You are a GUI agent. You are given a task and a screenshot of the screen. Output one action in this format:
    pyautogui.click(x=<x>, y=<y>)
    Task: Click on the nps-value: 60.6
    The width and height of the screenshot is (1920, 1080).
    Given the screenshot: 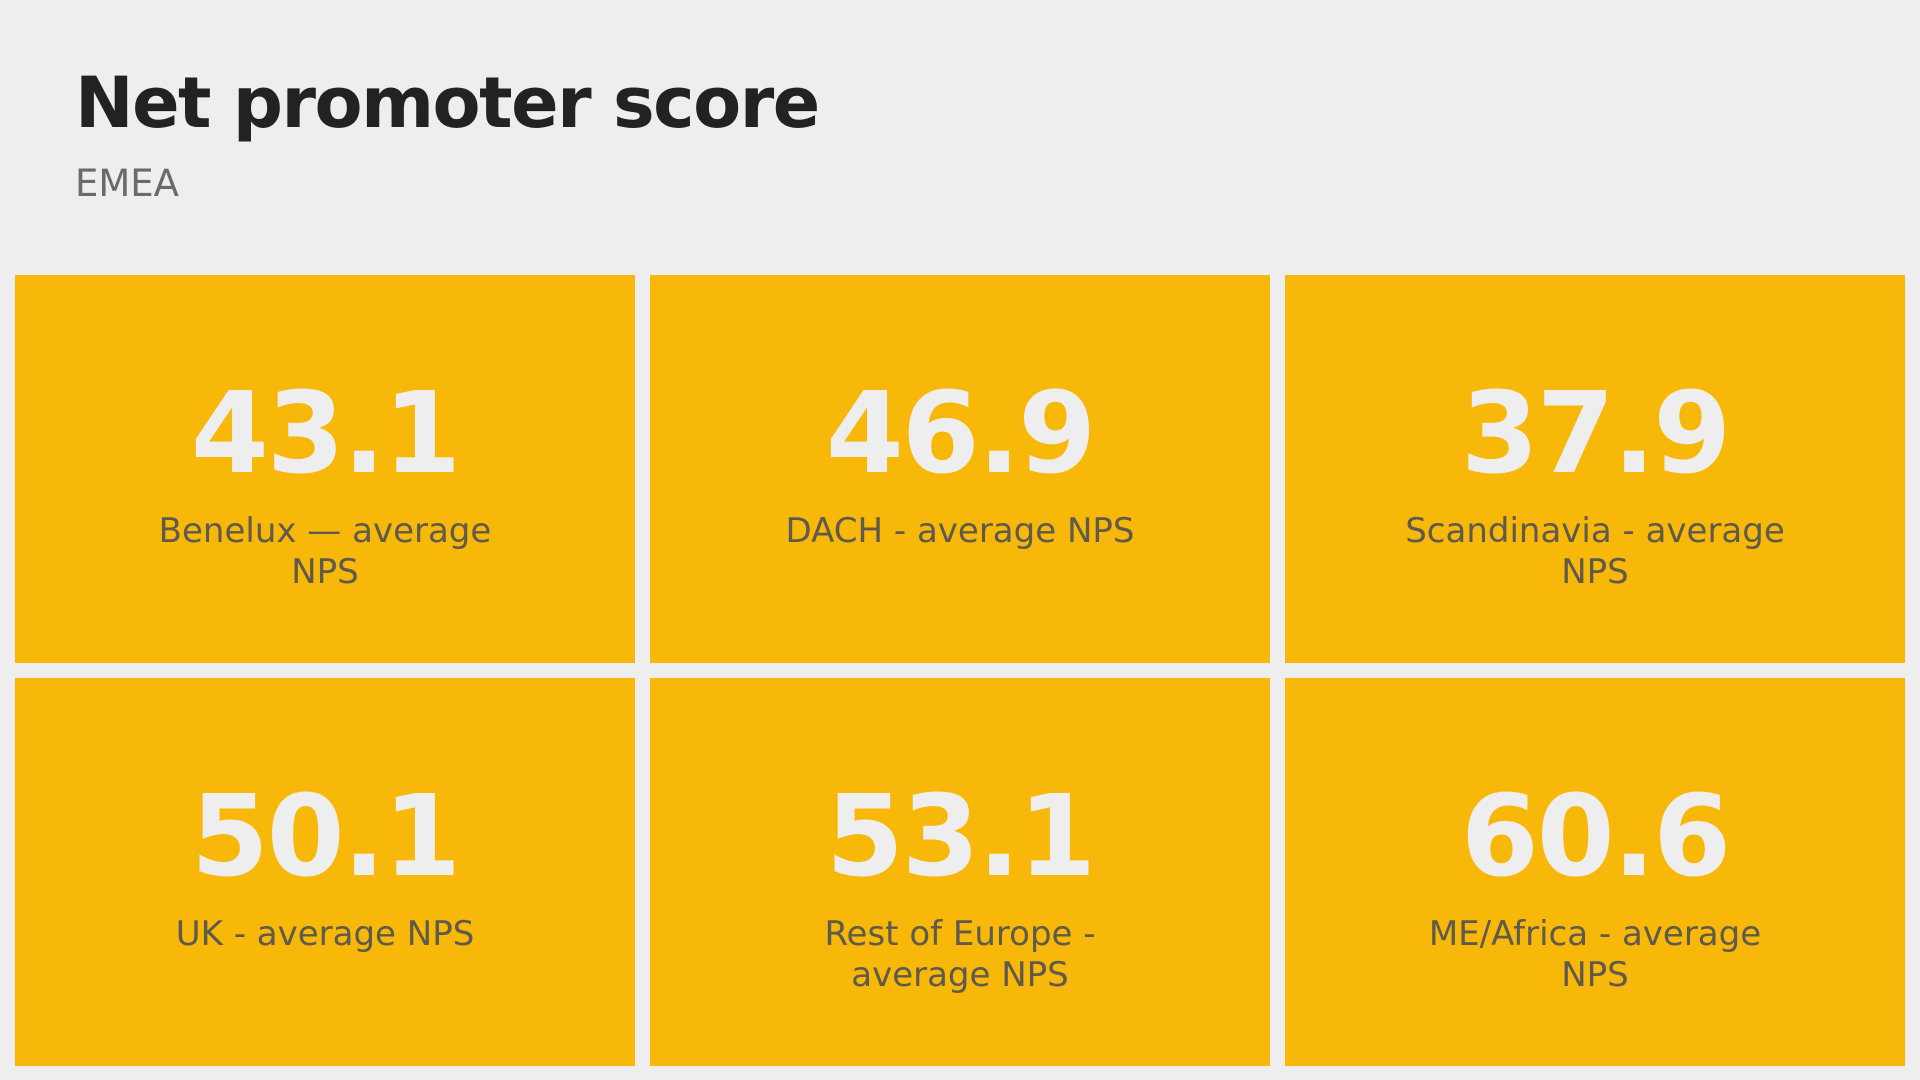 What is the action you would take?
    pyautogui.click(x=1595, y=837)
    